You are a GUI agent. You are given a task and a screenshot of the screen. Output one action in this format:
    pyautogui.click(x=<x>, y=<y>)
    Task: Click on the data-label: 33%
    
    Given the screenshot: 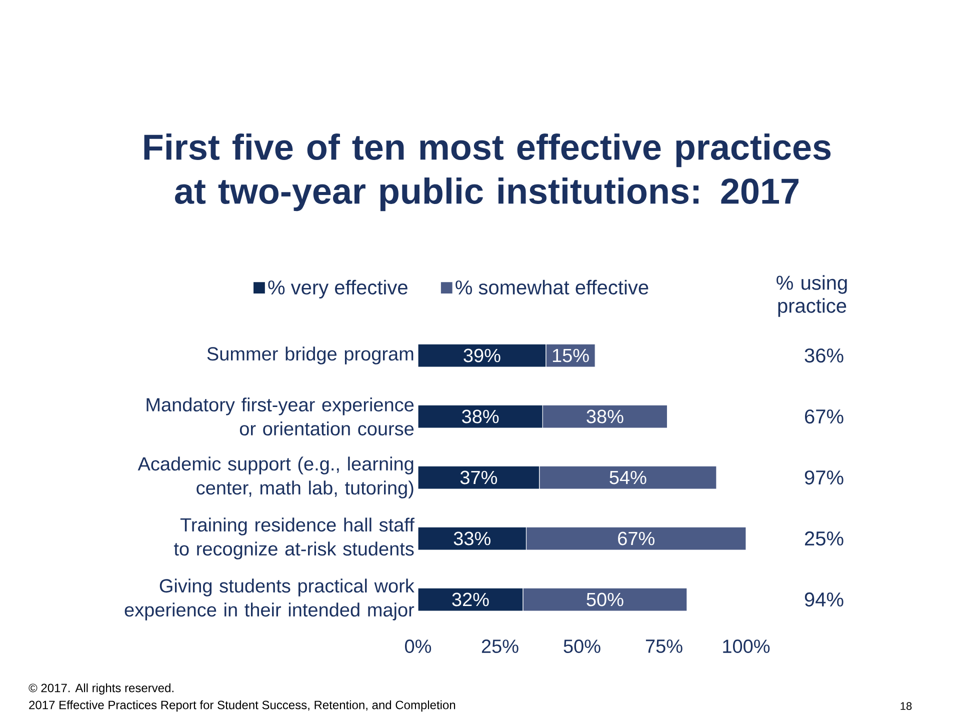 What is the action you would take?
    pyautogui.click(x=472, y=539)
    